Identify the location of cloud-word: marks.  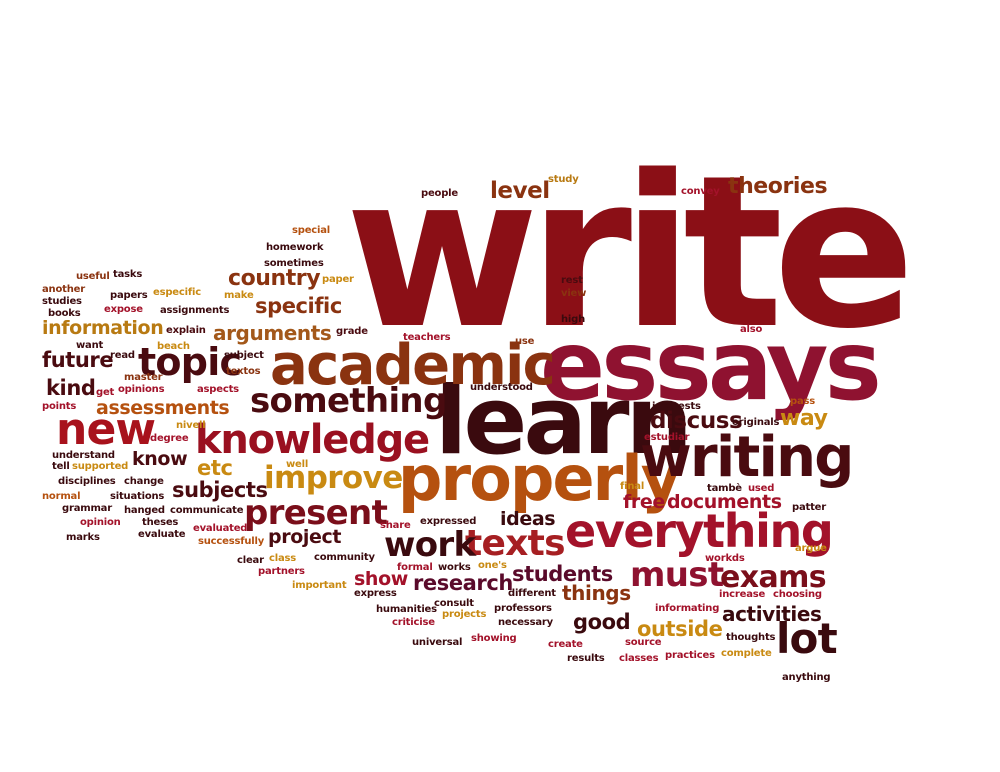
(83, 537).